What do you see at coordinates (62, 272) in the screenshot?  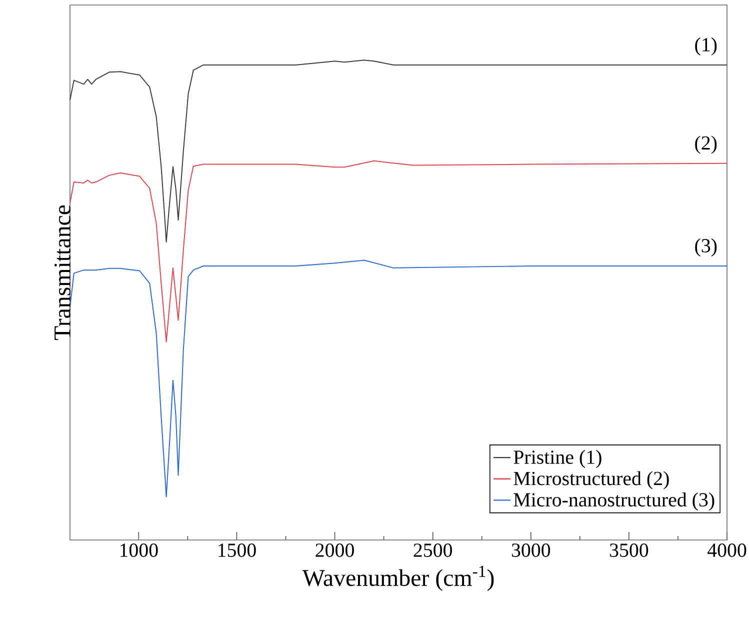 I see `y-axis-title: Transmittance` at bounding box center [62, 272].